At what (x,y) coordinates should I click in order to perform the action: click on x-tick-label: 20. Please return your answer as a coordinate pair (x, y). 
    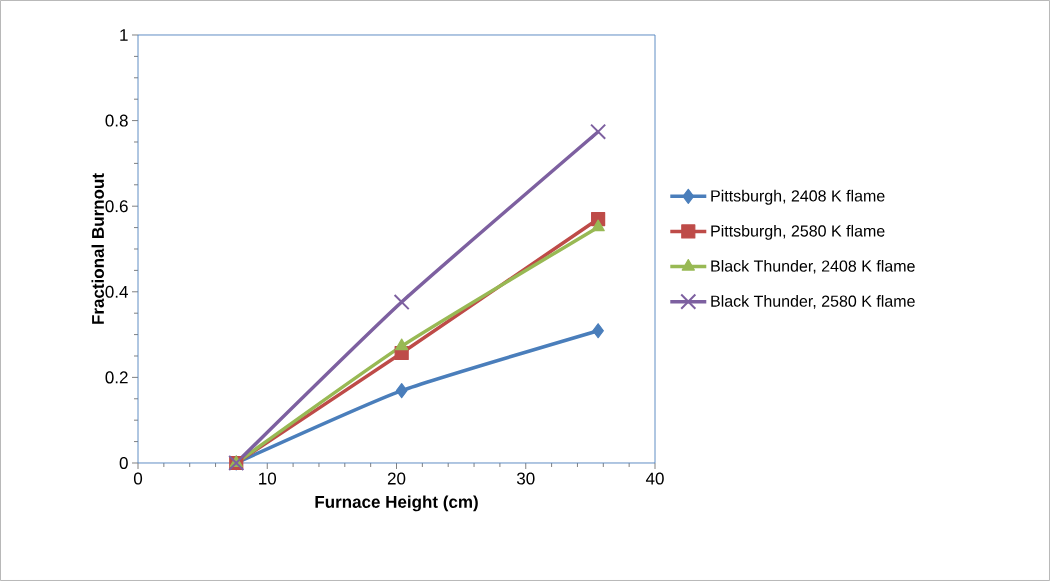
    Looking at the image, I should click on (396, 478).